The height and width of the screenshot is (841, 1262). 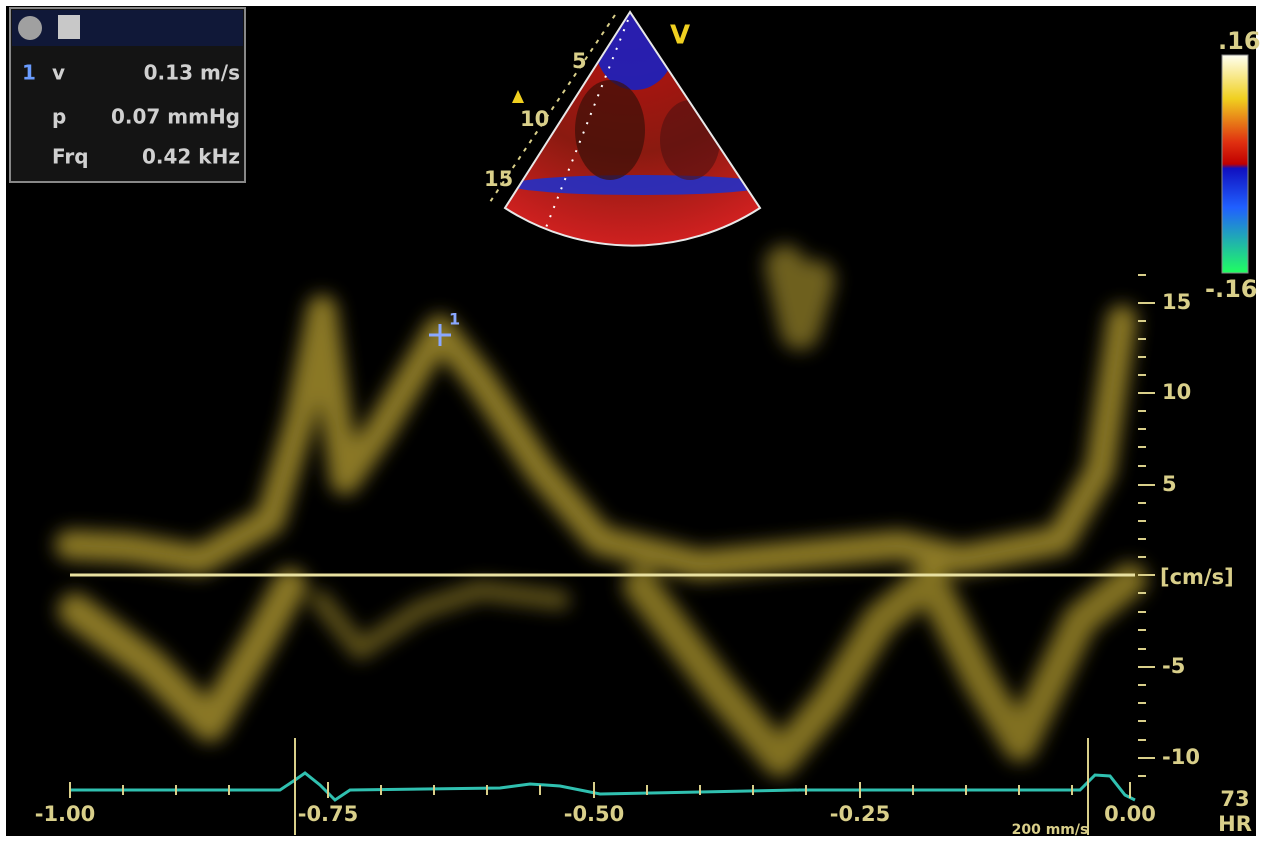 I want to click on measure-index: 1, so click(x=29, y=73).